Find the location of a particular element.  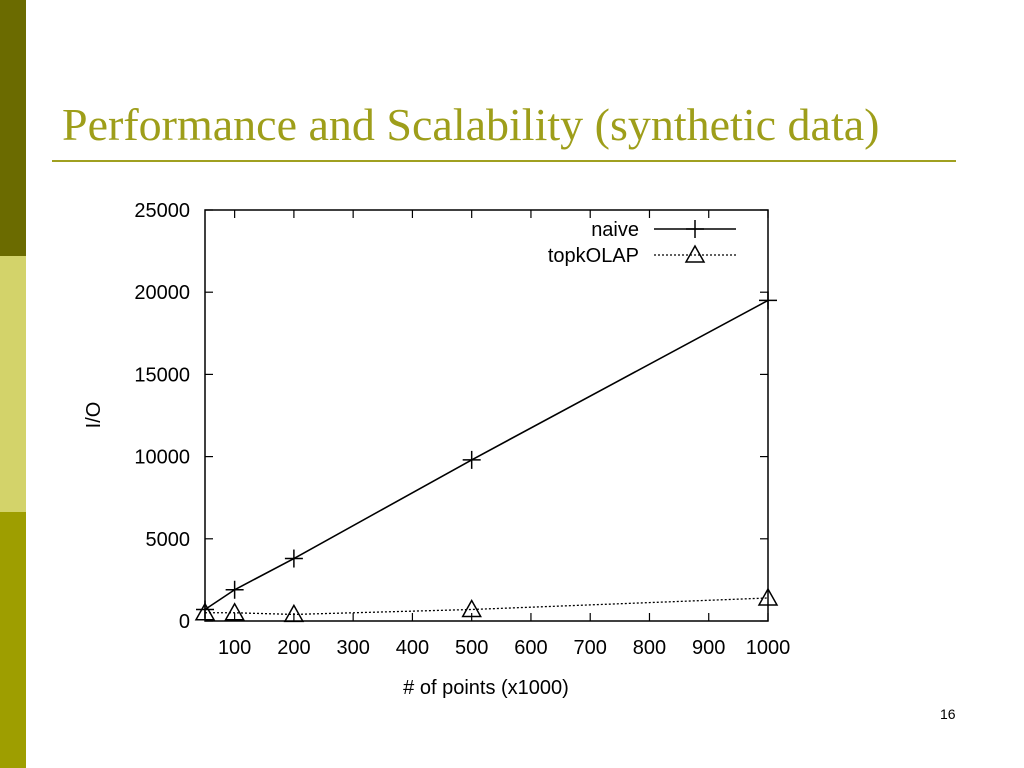

x-tick-label: 200 is located at coordinates (293, 648).